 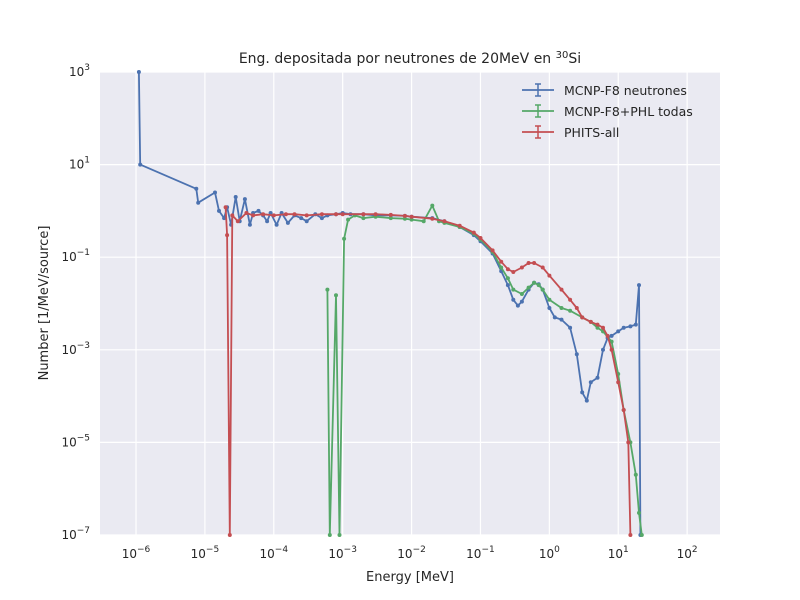 I want to click on legend-label: PHITS-all, so click(x=591, y=132).